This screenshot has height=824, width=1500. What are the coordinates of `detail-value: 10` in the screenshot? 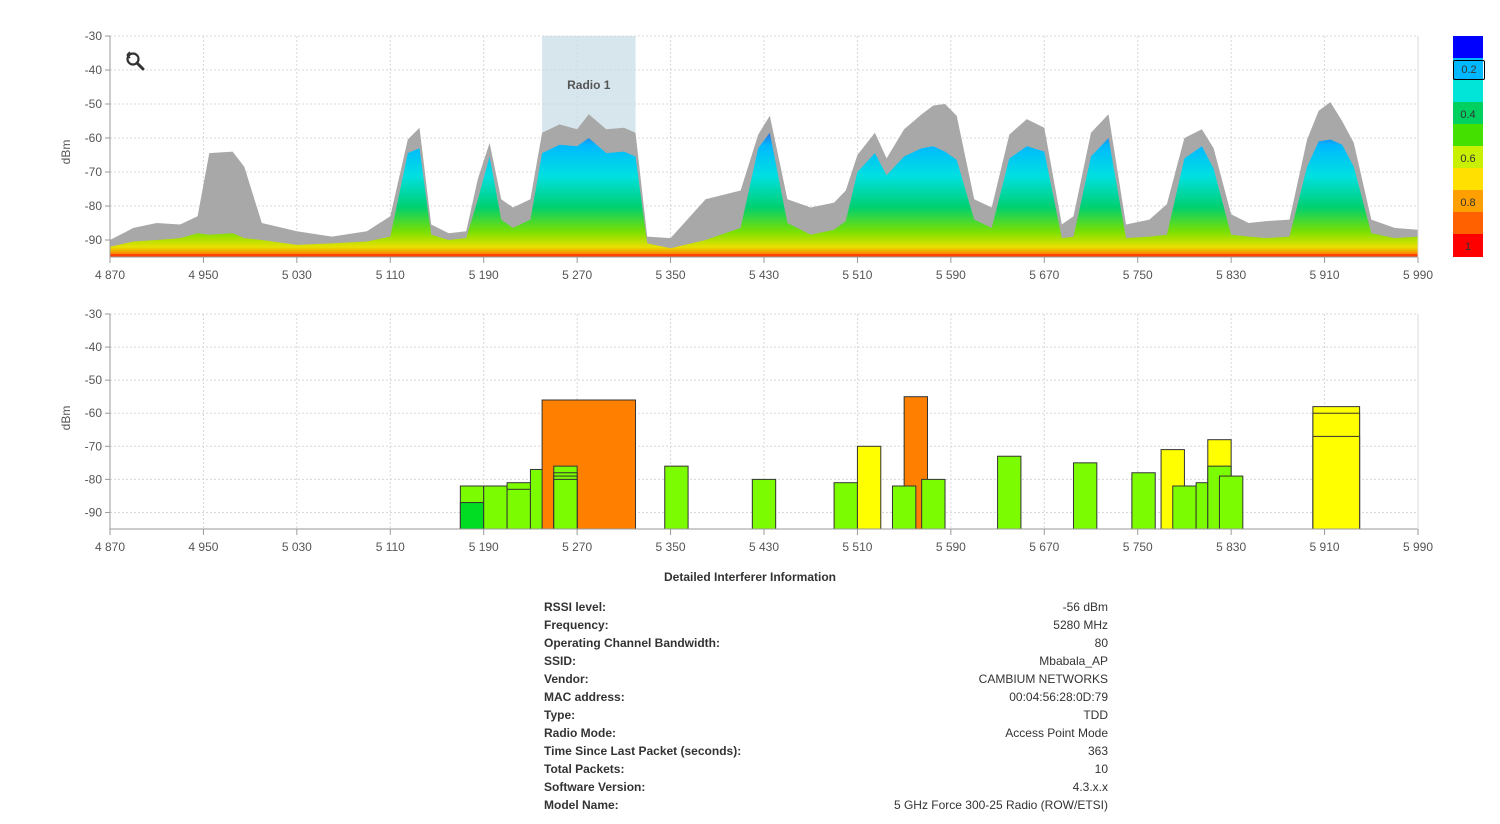 It's located at (1101, 769).